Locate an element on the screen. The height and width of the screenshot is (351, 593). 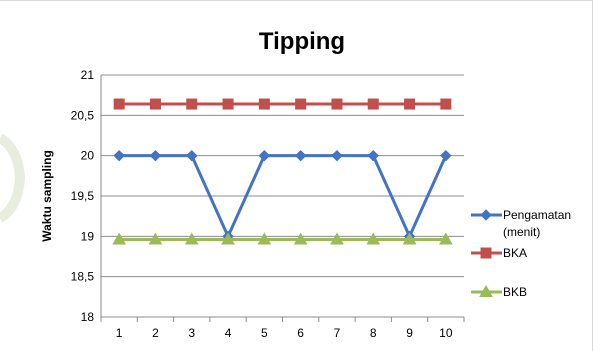
y-tick-label: 18,5 is located at coordinates (83, 277).